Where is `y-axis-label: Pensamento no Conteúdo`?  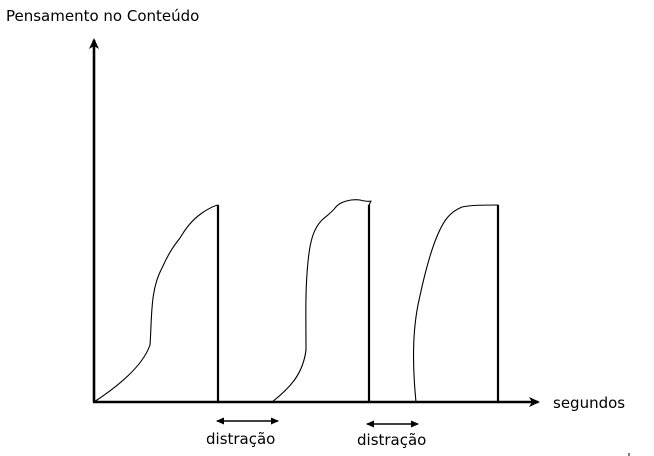 y-axis-label: Pensamento no Conteúdo is located at coordinates (102, 16).